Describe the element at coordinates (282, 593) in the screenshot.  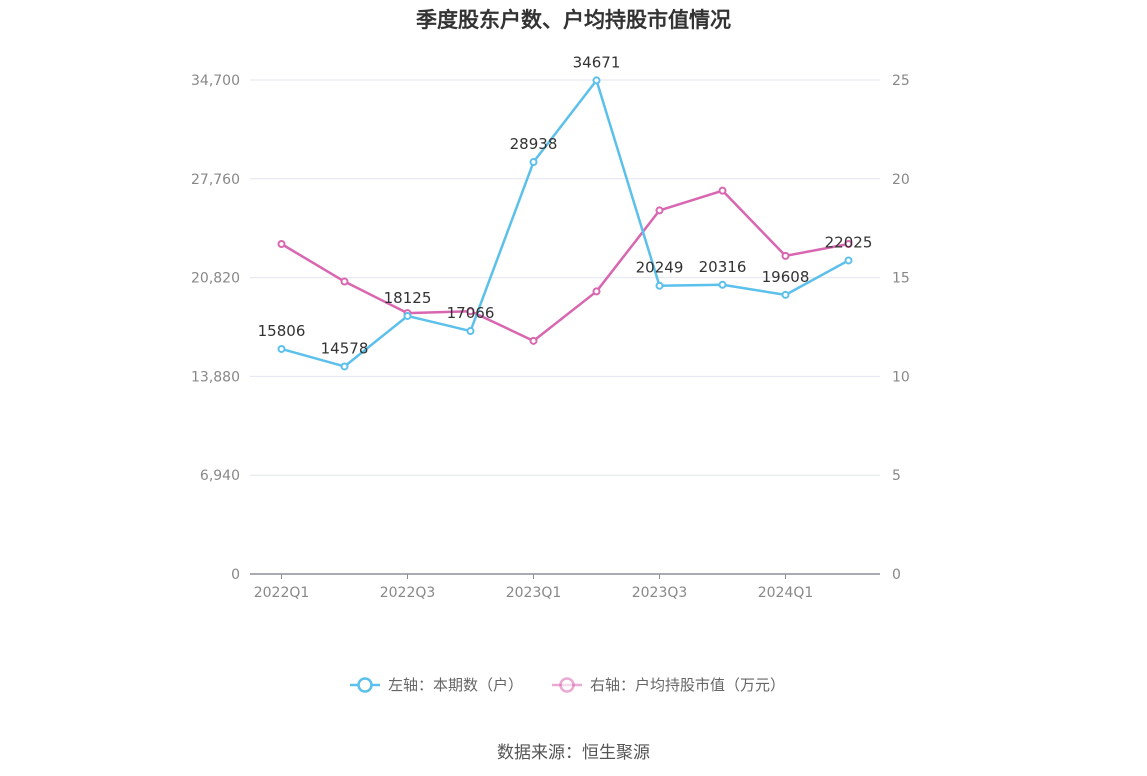
I see `x-tick-label: 2022Q1` at that location.